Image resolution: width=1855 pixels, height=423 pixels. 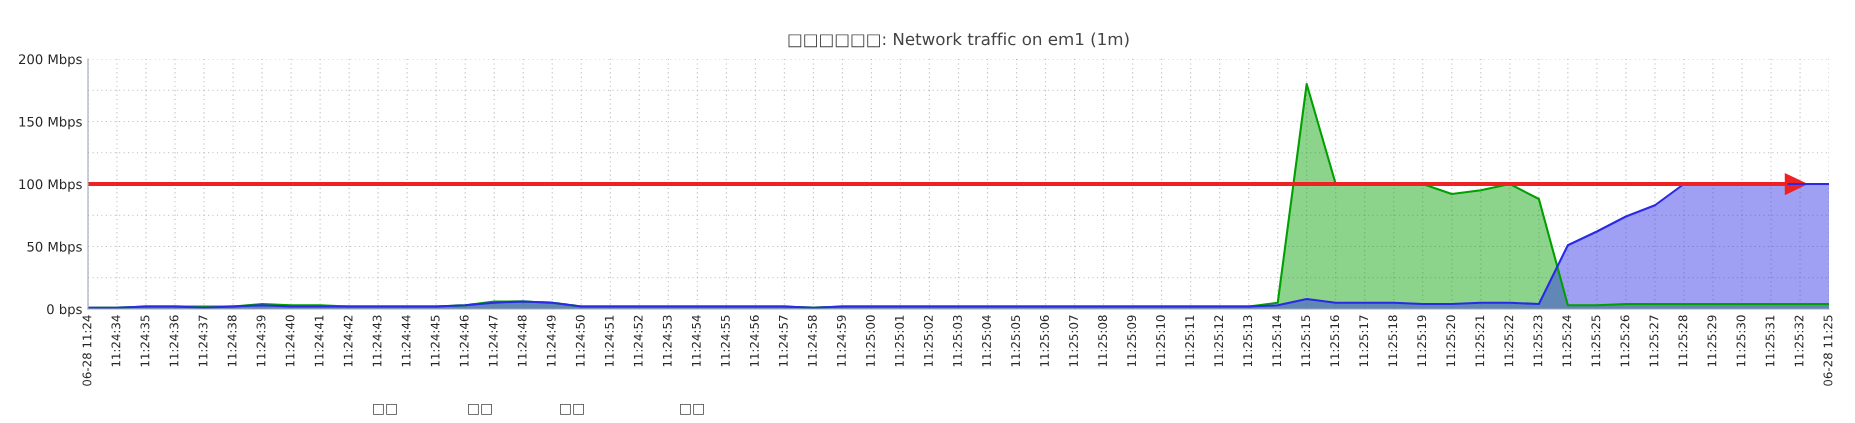 I want to click on x-tick-label: 11:25:29, so click(x=1712, y=341).